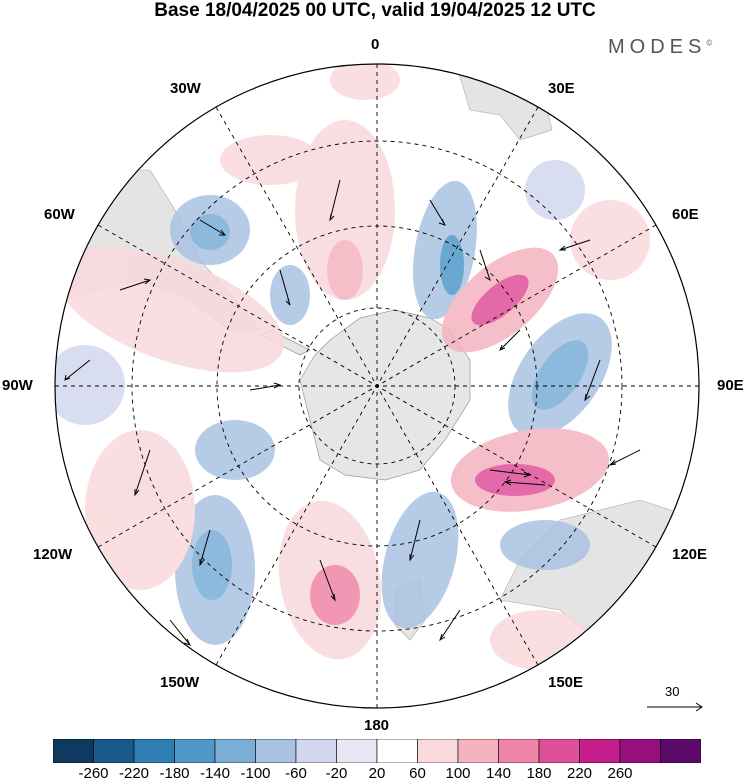  What do you see at coordinates (566, 682) in the screenshot?
I see `lon-label-150e: 150E` at bounding box center [566, 682].